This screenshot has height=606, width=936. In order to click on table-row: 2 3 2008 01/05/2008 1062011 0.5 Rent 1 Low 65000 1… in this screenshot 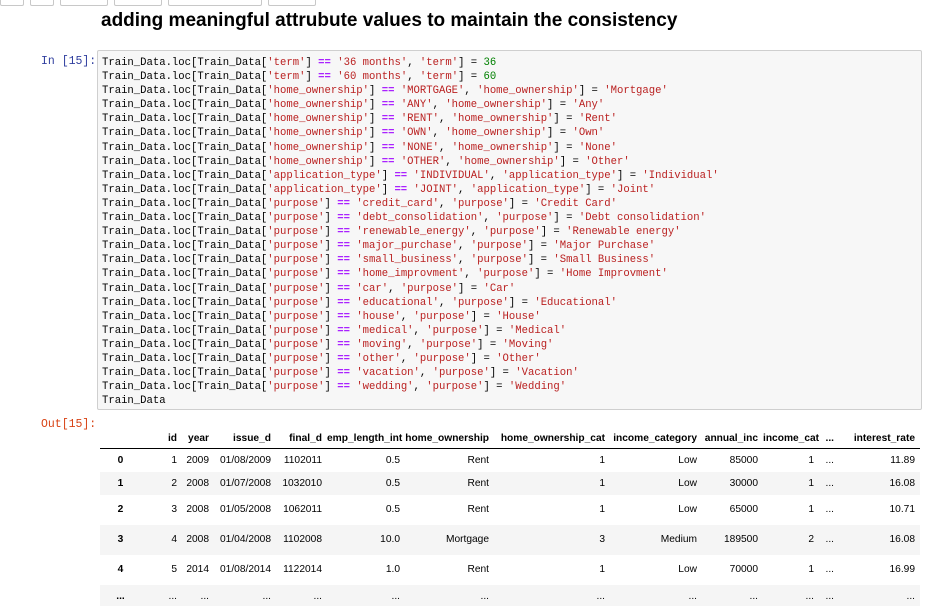, I will do `click(510, 510)`.